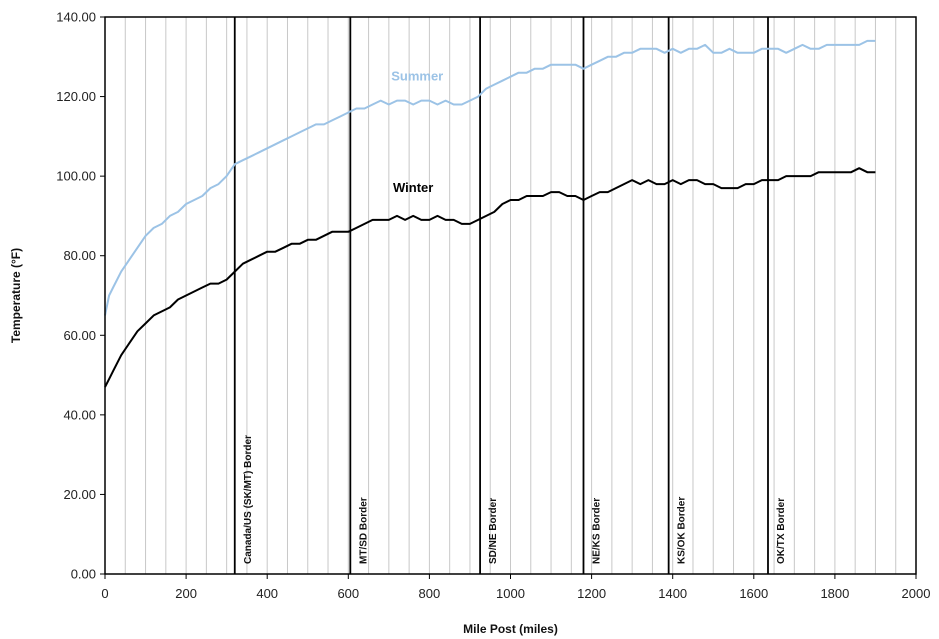 This screenshot has width=939, height=639. I want to click on y-tick-label: 140.00, so click(76, 17).